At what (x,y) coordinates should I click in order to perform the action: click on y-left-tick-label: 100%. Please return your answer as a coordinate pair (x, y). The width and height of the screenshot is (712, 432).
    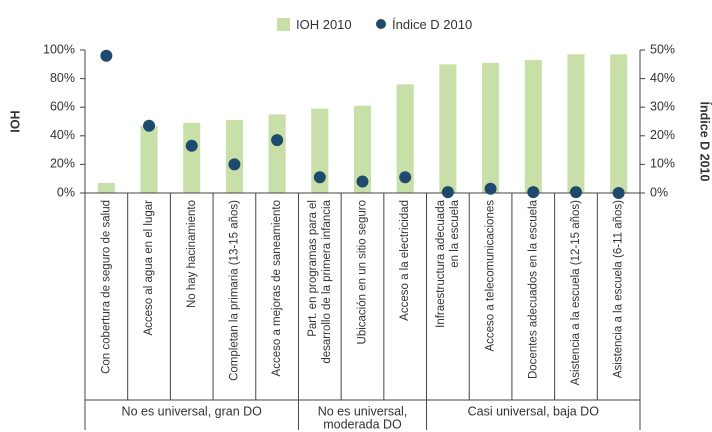
    Looking at the image, I should click on (59, 49).